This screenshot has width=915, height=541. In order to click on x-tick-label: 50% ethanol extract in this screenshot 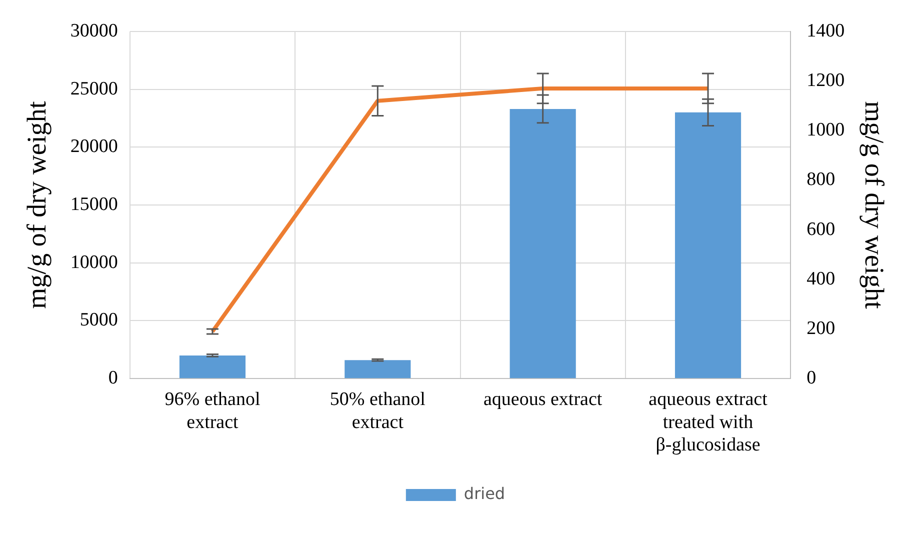, I will do `click(378, 410)`.